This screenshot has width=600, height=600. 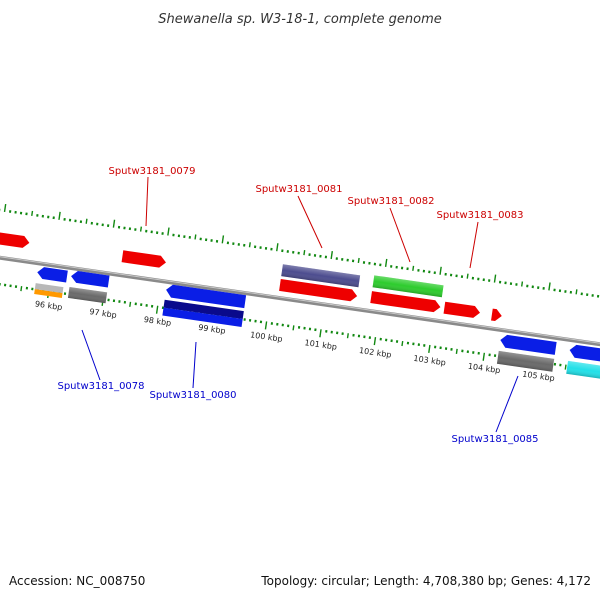 What do you see at coordinates (202, 317) in the screenshot?
I see `gene-sputw3181-0080-c` at bounding box center [202, 317].